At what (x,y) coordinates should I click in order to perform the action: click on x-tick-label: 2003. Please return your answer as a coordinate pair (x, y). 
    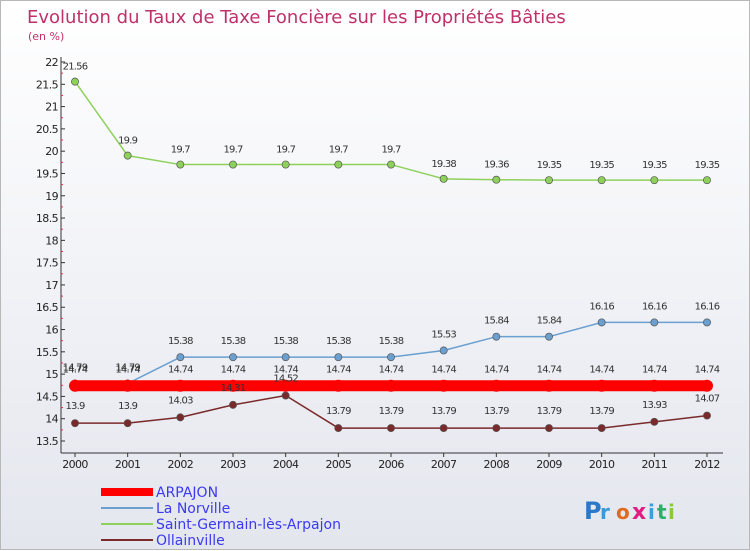
    Looking at the image, I should click on (233, 464).